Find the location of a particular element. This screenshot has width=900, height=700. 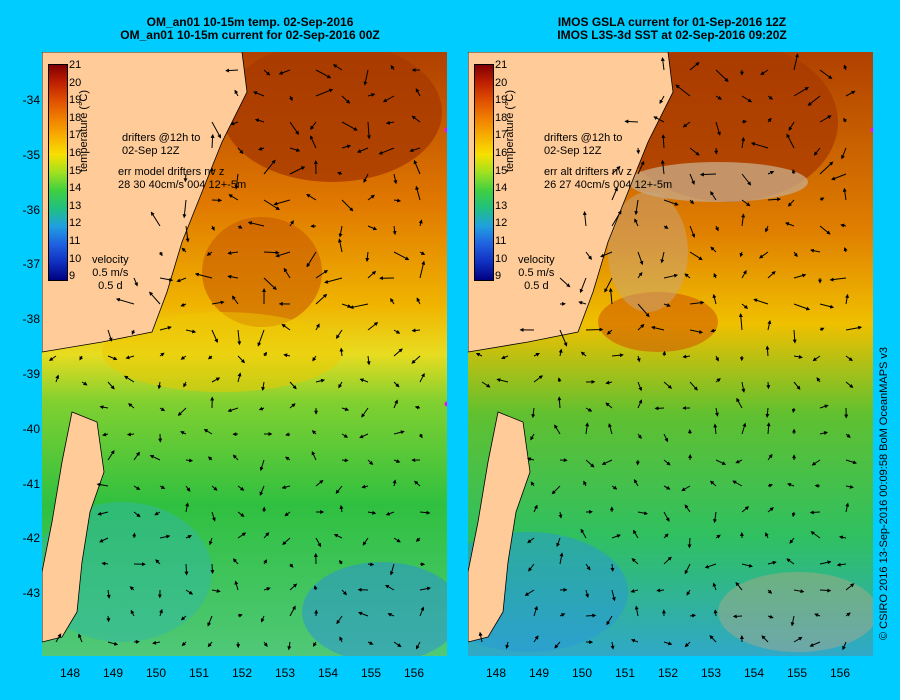

colorbar-tick-label: 9 is located at coordinates (498, 276).